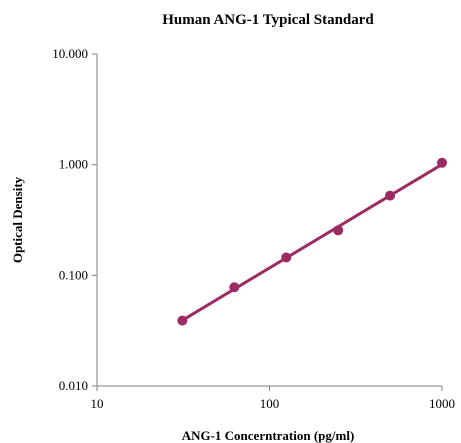 The width and height of the screenshot is (461, 443). I want to click on y-axis-label: Optical Density, so click(17, 219).